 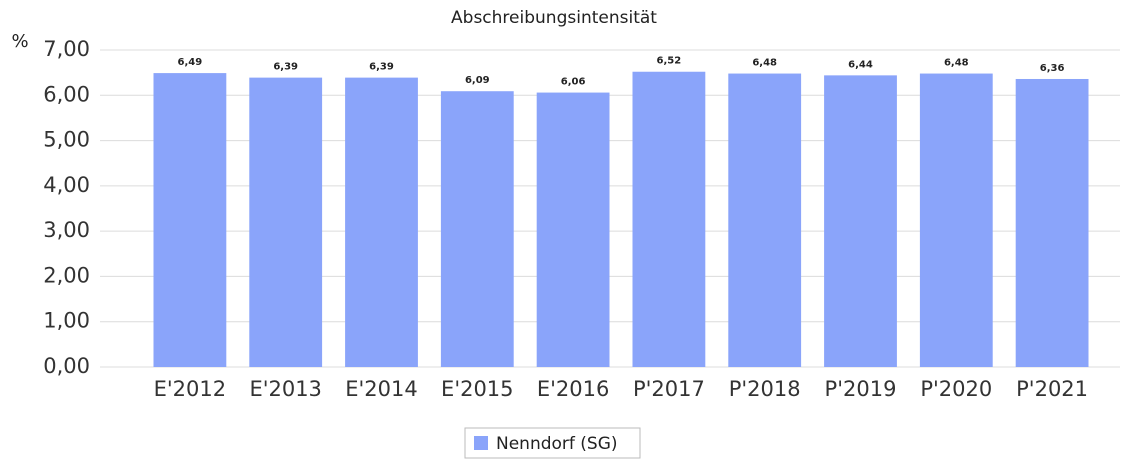 What do you see at coordinates (956, 389) in the screenshot?
I see `x-tick-label: P'2020` at bounding box center [956, 389].